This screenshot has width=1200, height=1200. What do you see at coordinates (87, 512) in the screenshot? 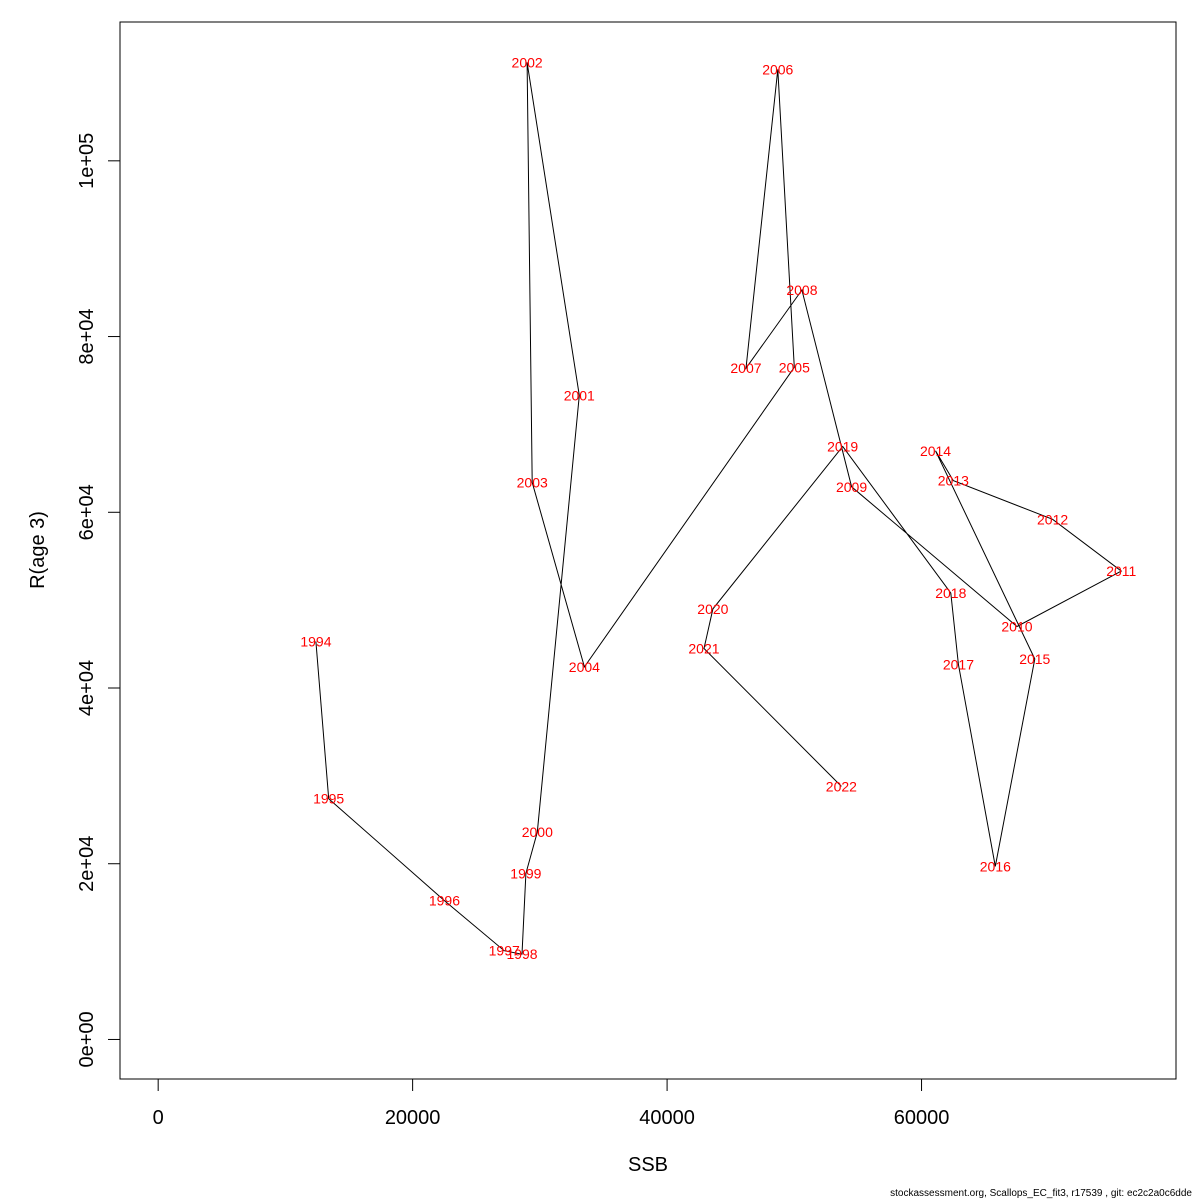
I see `y-tick-label: 6e+04` at bounding box center [87, 512].